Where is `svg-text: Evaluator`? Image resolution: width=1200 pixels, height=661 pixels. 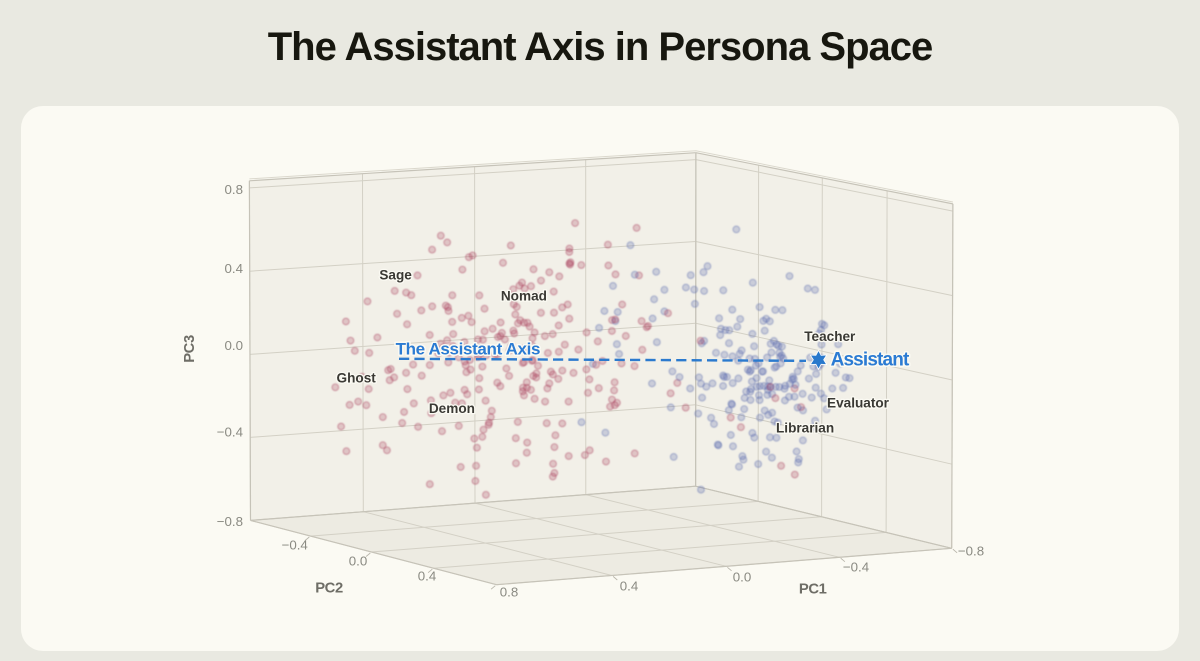 svg-text: Evaluator is located at coordinates (858, 402).